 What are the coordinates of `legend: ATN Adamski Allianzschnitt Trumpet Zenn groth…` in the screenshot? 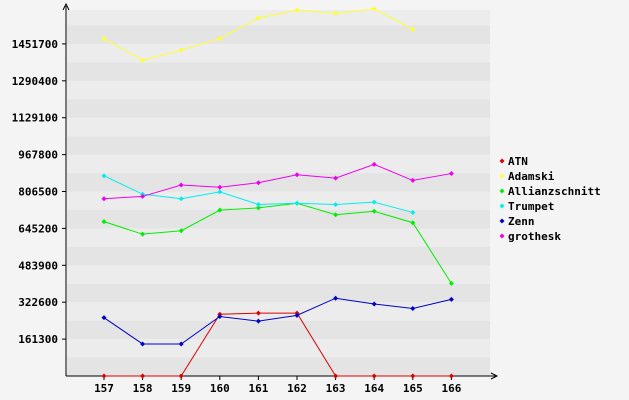 It's located at (550, 199).